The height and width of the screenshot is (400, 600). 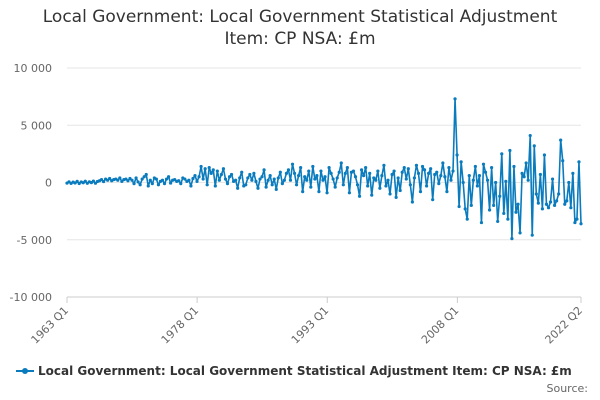 I want to click on x-tick-label: 1978 Q1, so click(x=180, y=325).